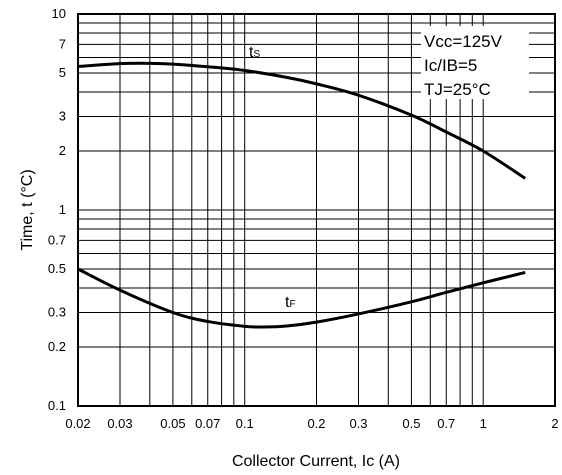  Describe the element at coordinates (457, 89) in the screenshot. I see `condition-tj: TJ=25°C` at that location.